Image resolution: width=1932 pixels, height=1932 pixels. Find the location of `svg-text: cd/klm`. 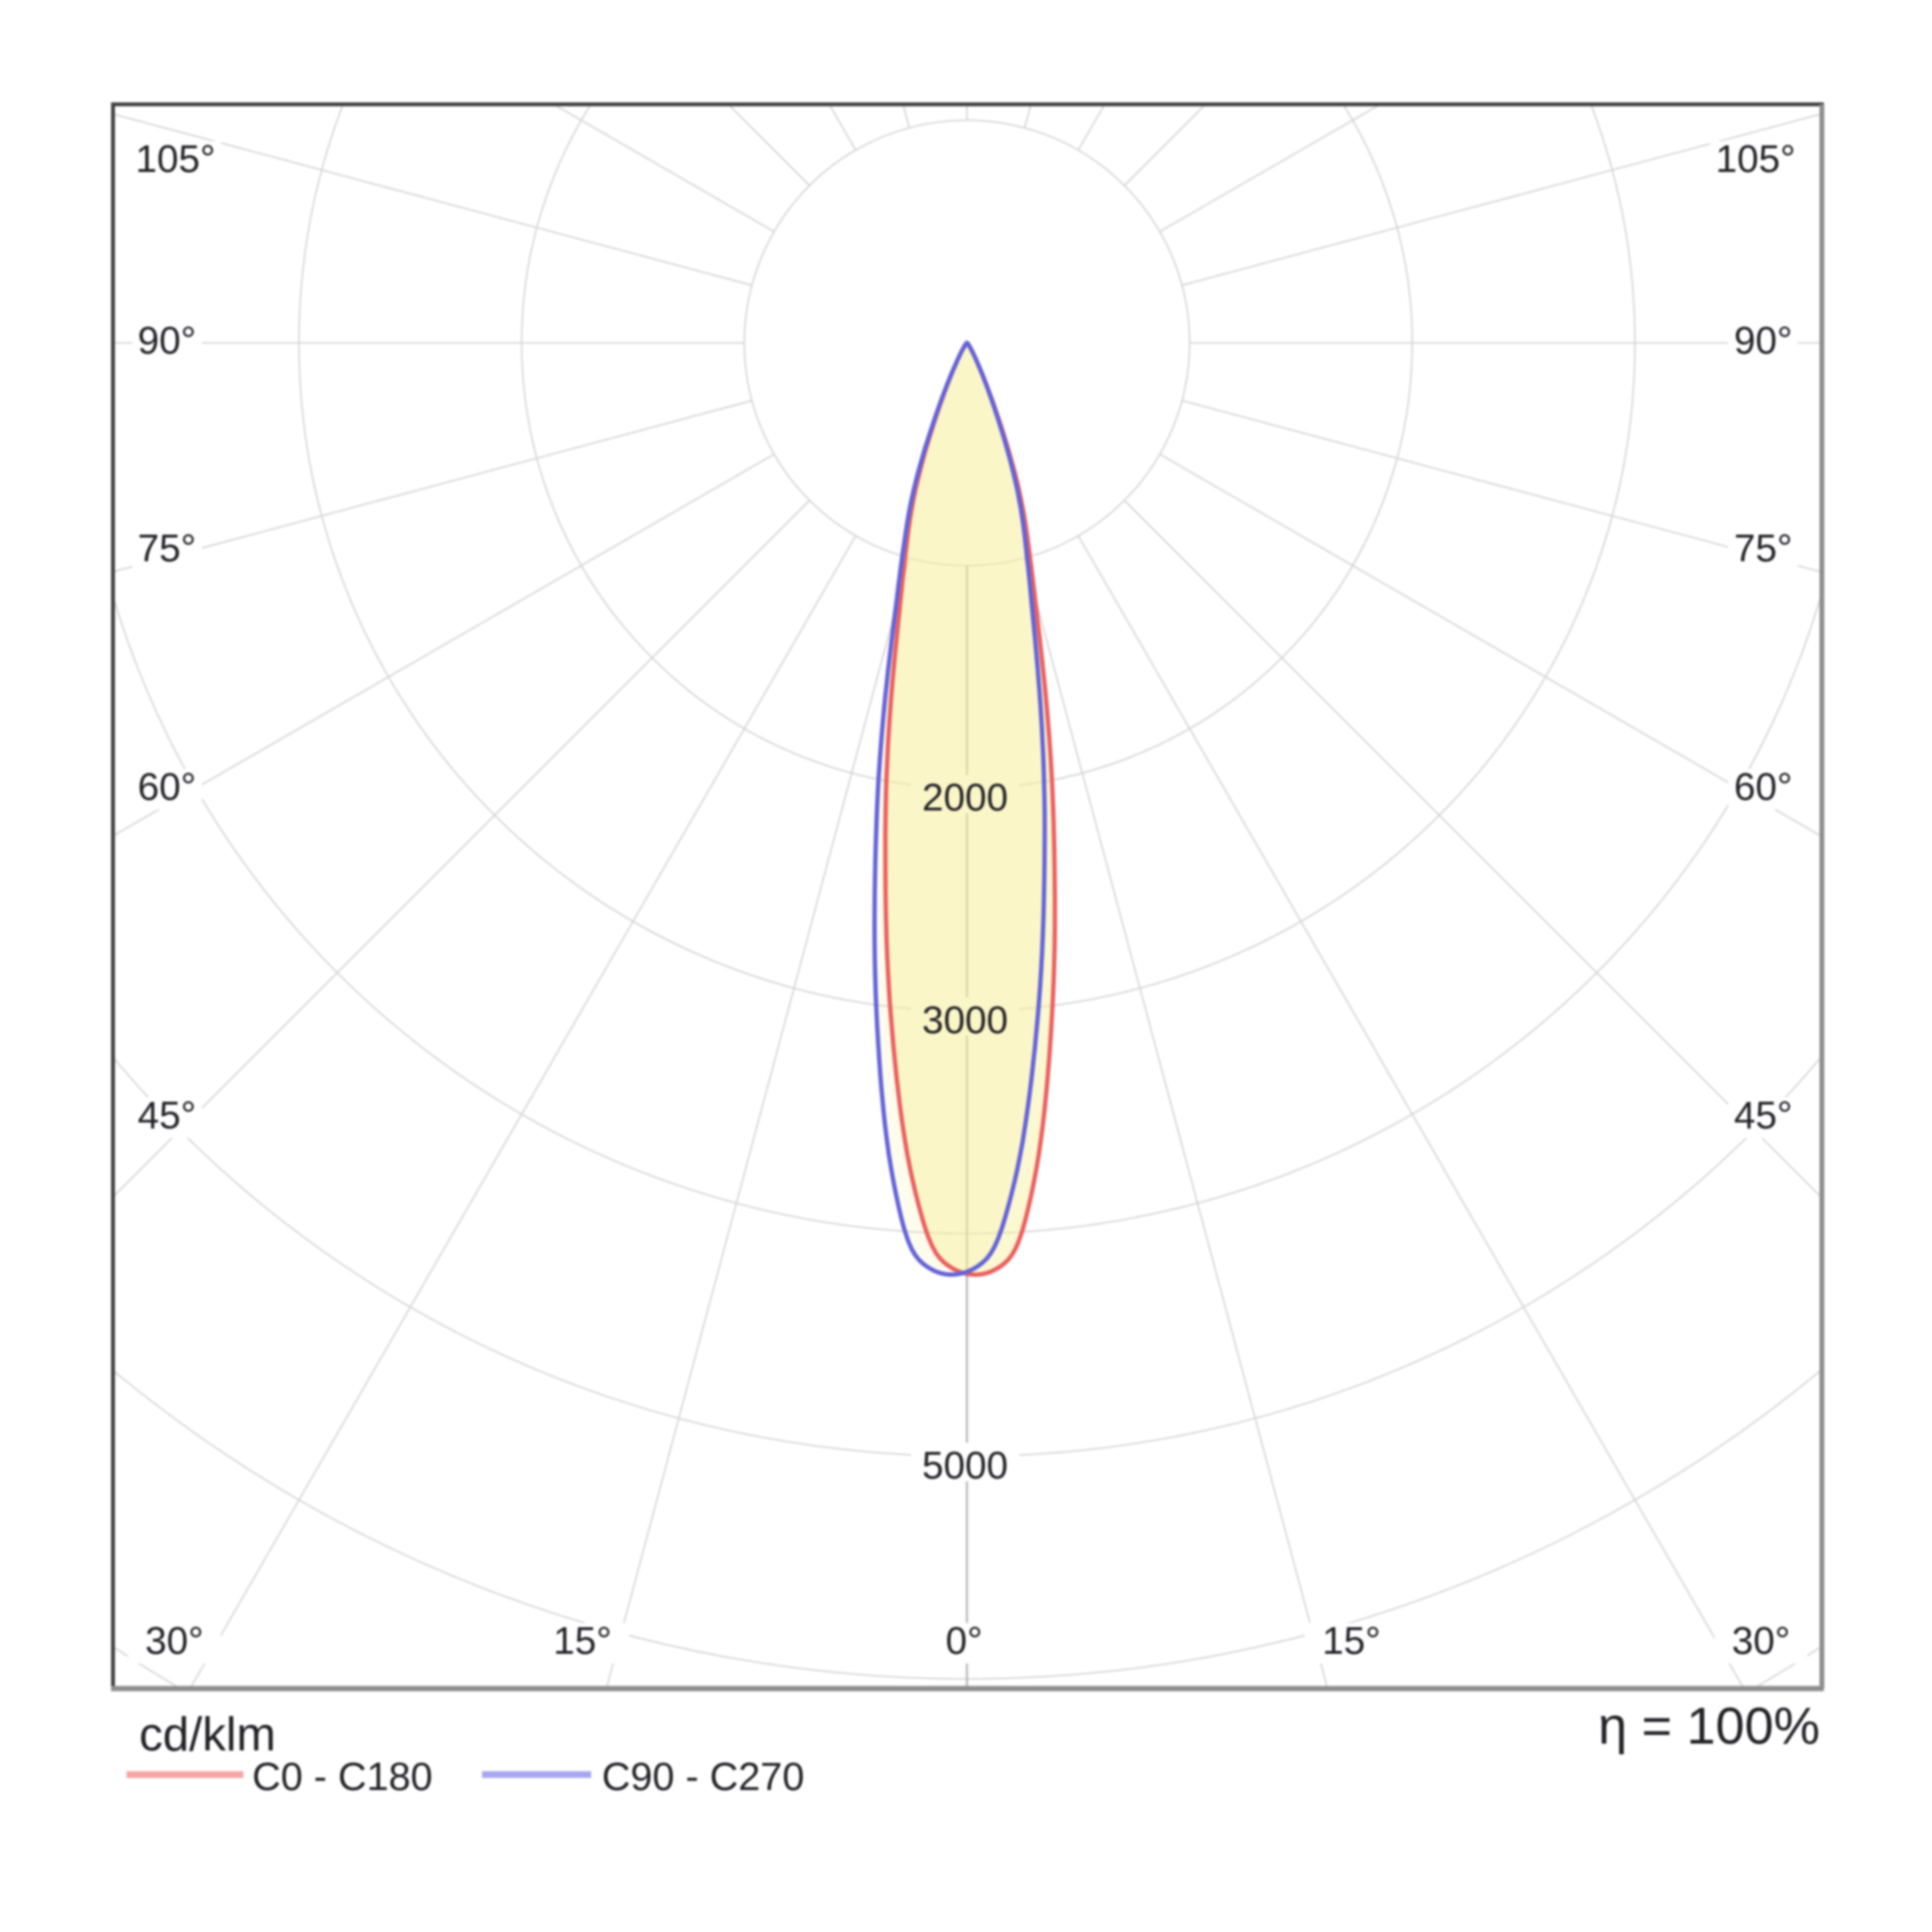

svg-text: cd/klm is located at coordinates (207, 1735).